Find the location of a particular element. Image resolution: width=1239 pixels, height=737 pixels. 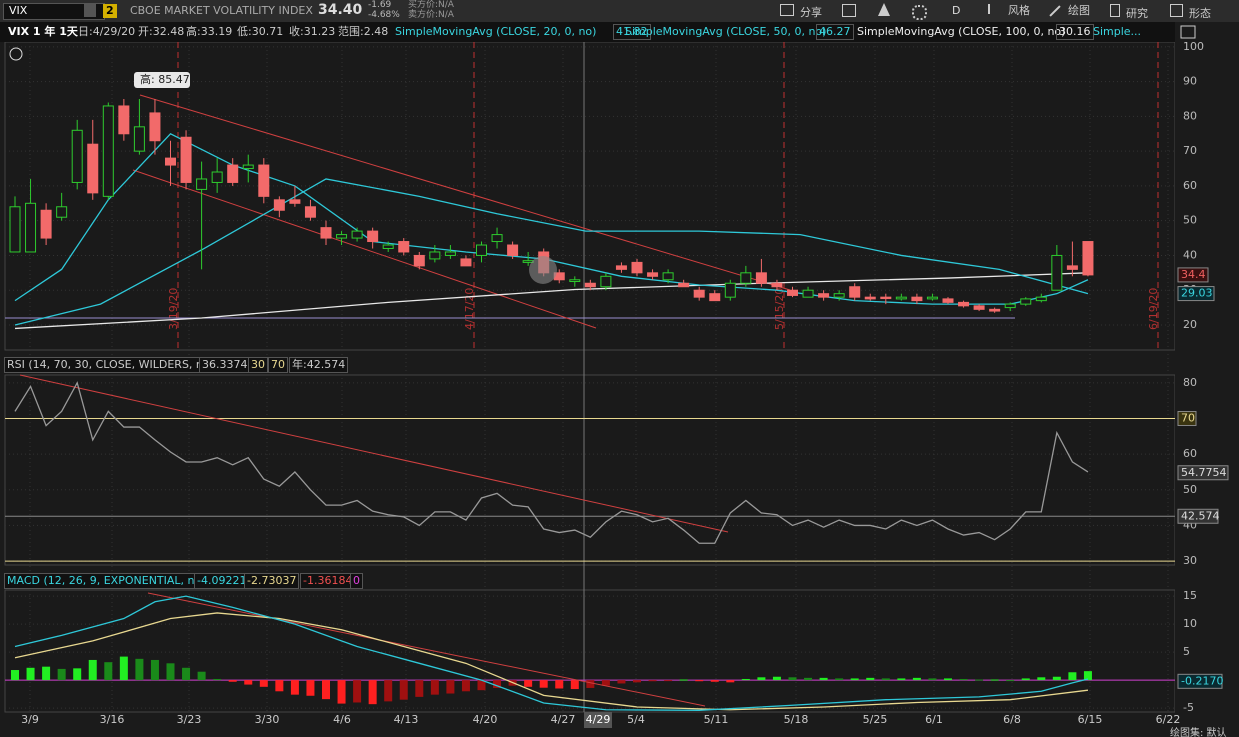

cursor-marker is located at coordinates (543, 270).